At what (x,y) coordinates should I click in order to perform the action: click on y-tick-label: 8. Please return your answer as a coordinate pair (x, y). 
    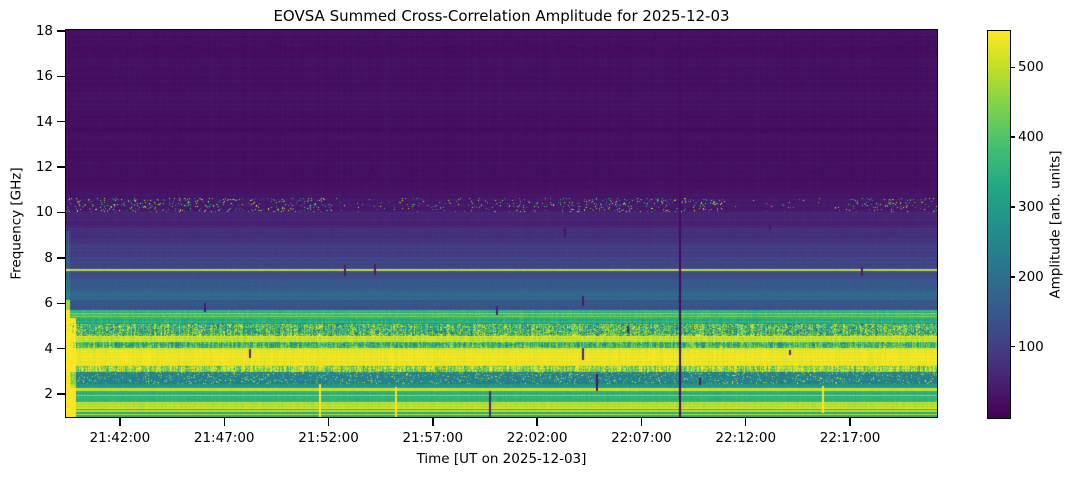
    Looking at the image, I should click on (48, 257).